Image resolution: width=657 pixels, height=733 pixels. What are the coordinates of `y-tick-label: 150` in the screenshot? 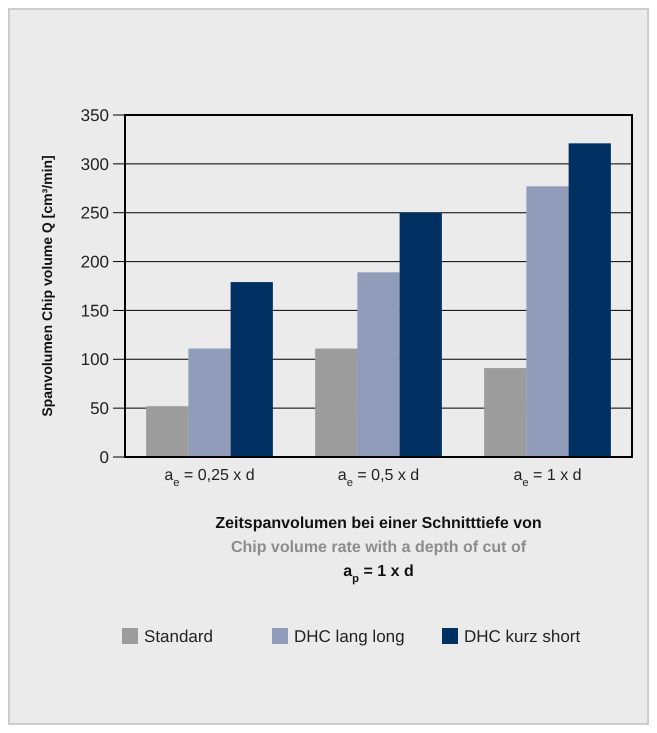 It's located at (94, 310).